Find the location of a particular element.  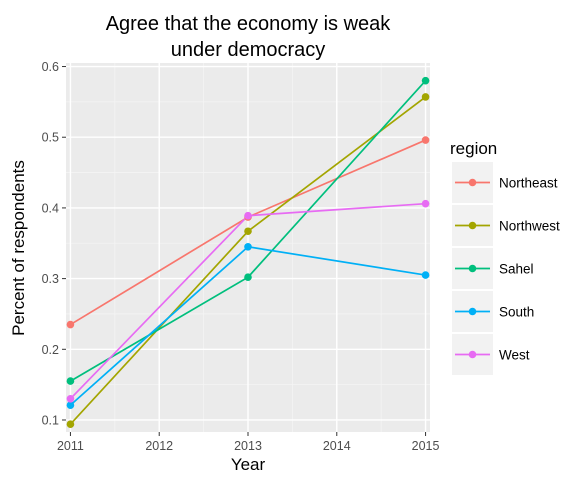

legend-item-sahel: Sahel is located at coordinates (493, 268).